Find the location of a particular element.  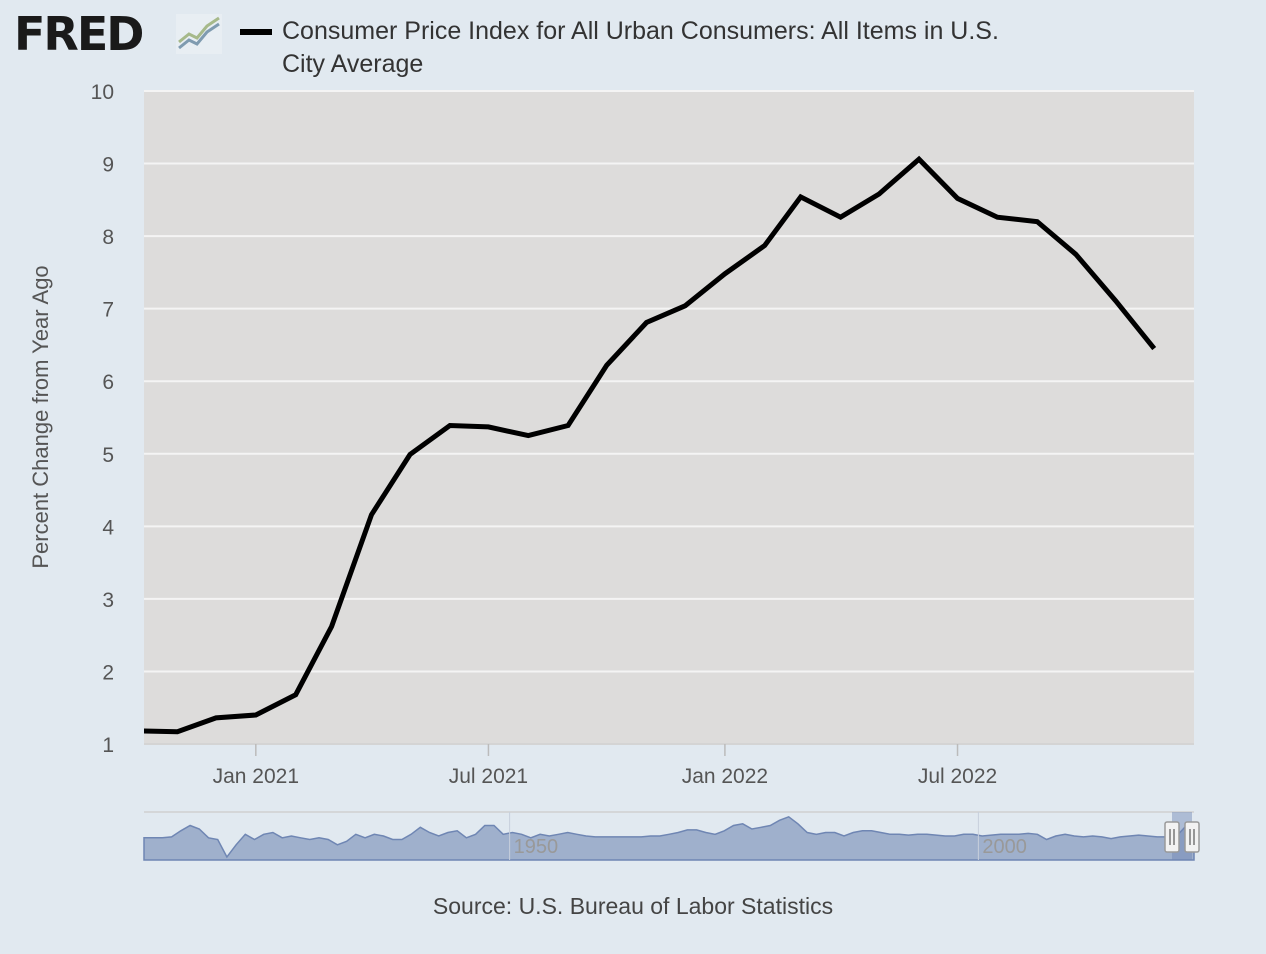

x-tick-label: Jul 2022 is located at coordinates (957, 776).